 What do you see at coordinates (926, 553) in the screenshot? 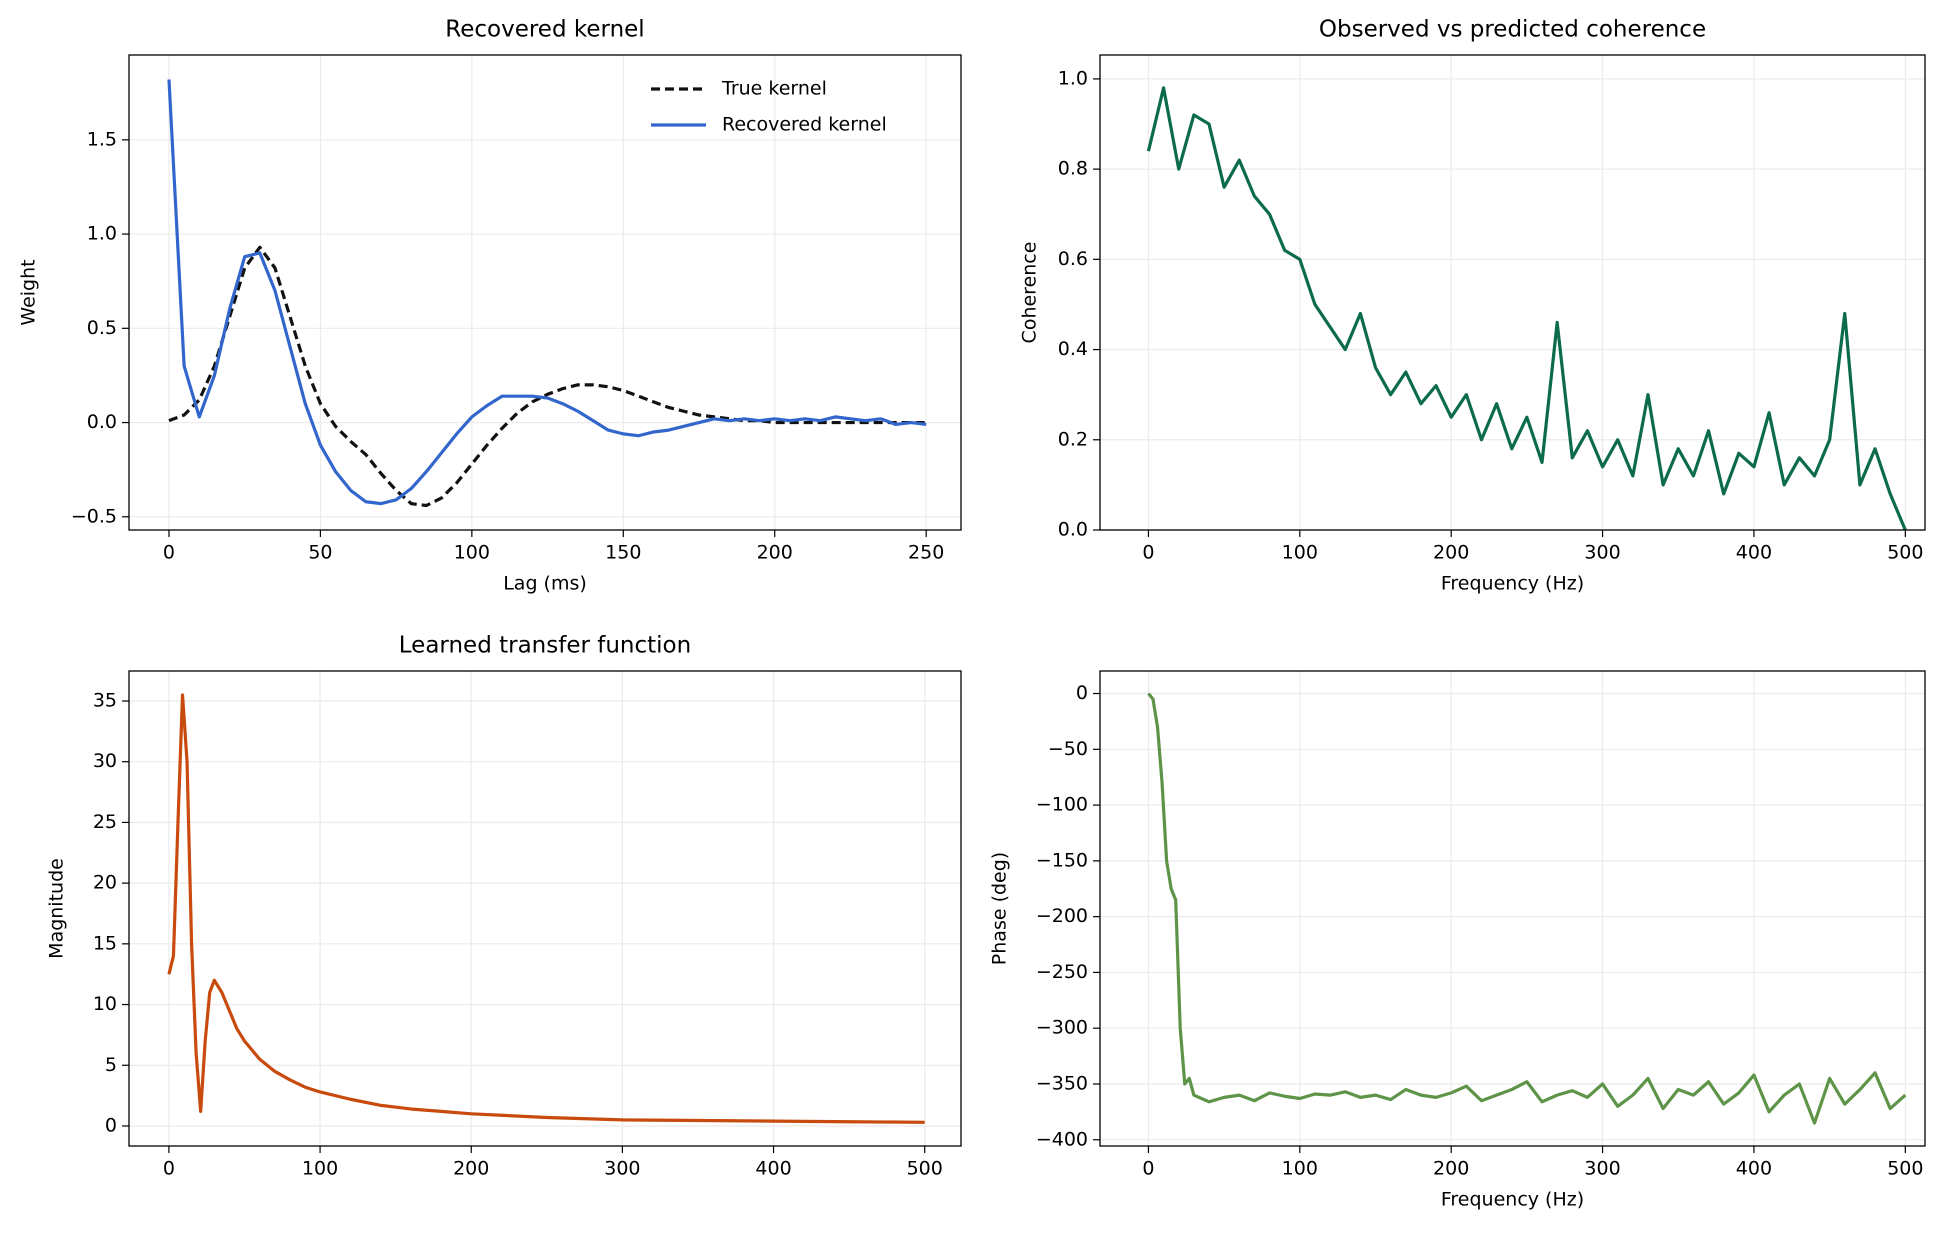
I see `x-tick-label: 250` at bounding box center [926, 553].